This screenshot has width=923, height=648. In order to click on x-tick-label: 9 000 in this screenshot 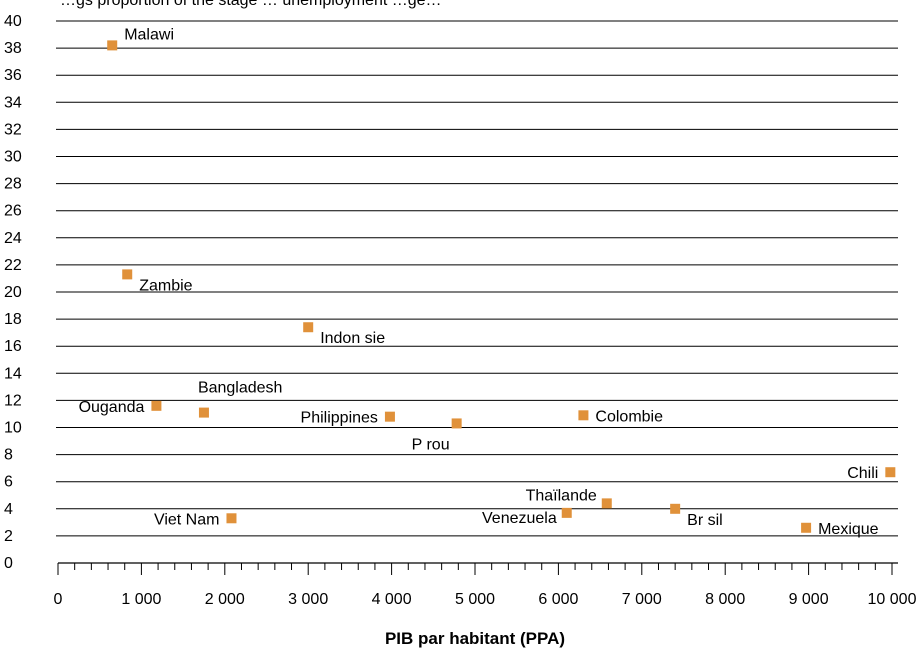, I will do `click(809, 599)`.